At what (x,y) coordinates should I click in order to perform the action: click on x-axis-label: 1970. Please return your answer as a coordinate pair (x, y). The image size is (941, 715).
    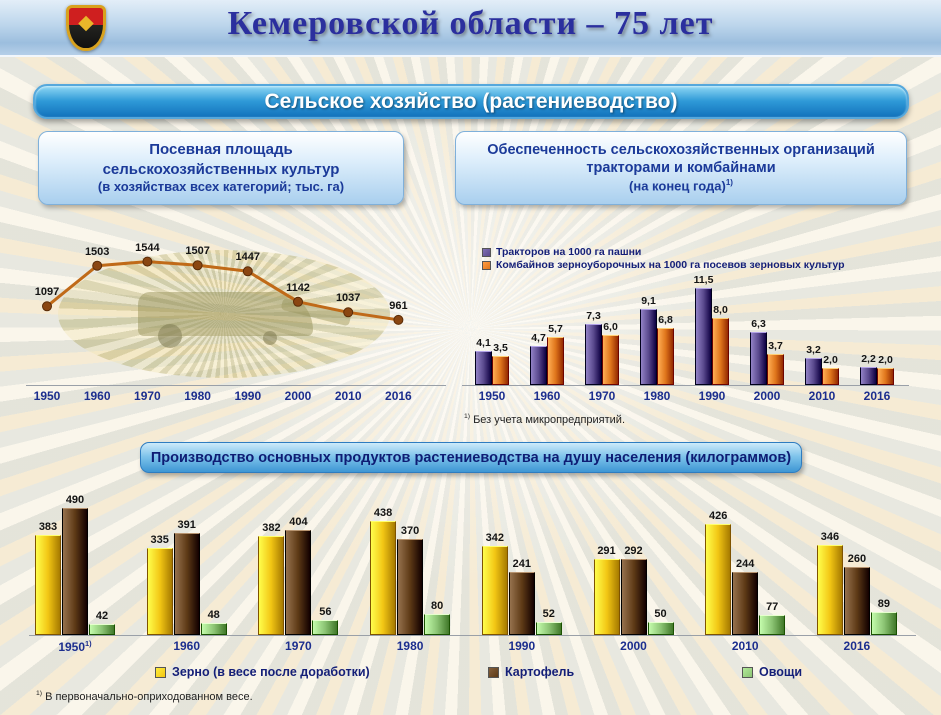
    Looking at the image, I should click on (602, 396).